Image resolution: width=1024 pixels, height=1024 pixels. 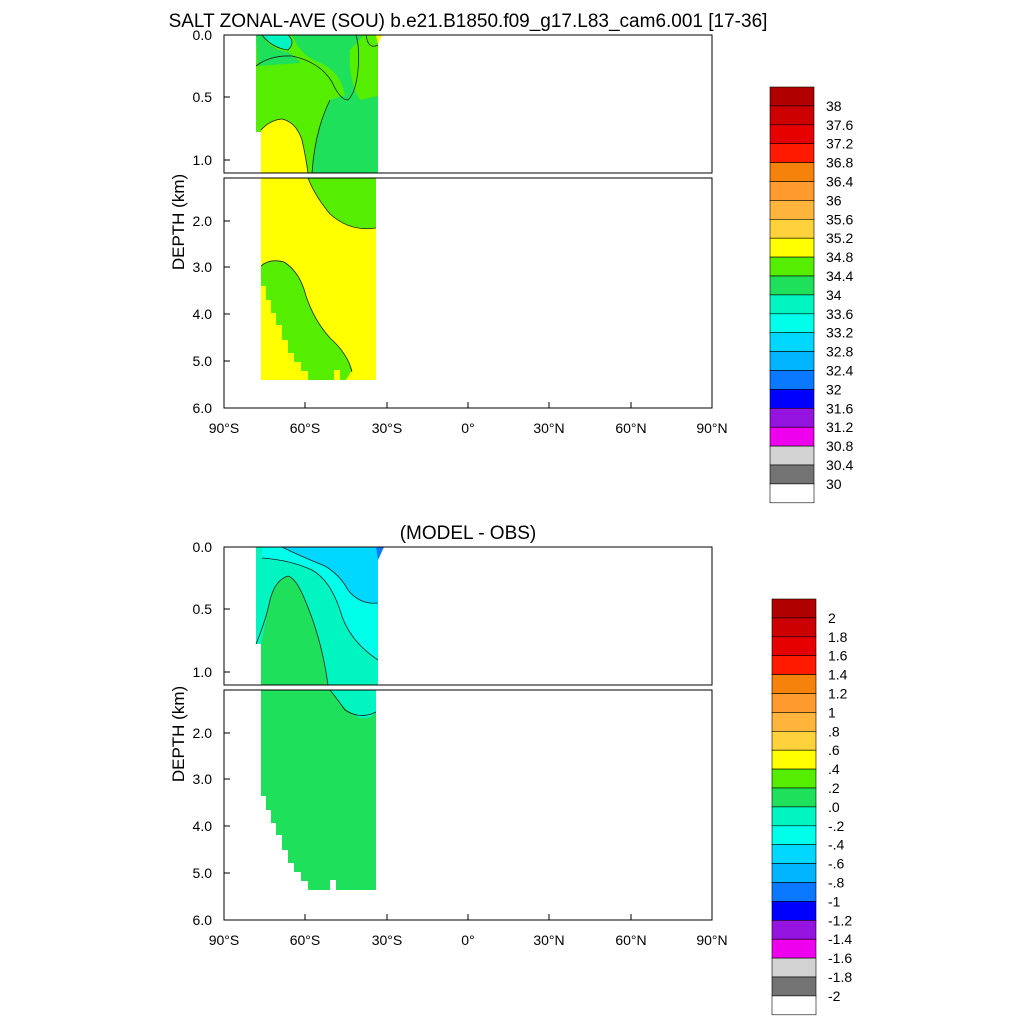 I want to click on colorbar-label: 1.8, so click(x=838, y=637).